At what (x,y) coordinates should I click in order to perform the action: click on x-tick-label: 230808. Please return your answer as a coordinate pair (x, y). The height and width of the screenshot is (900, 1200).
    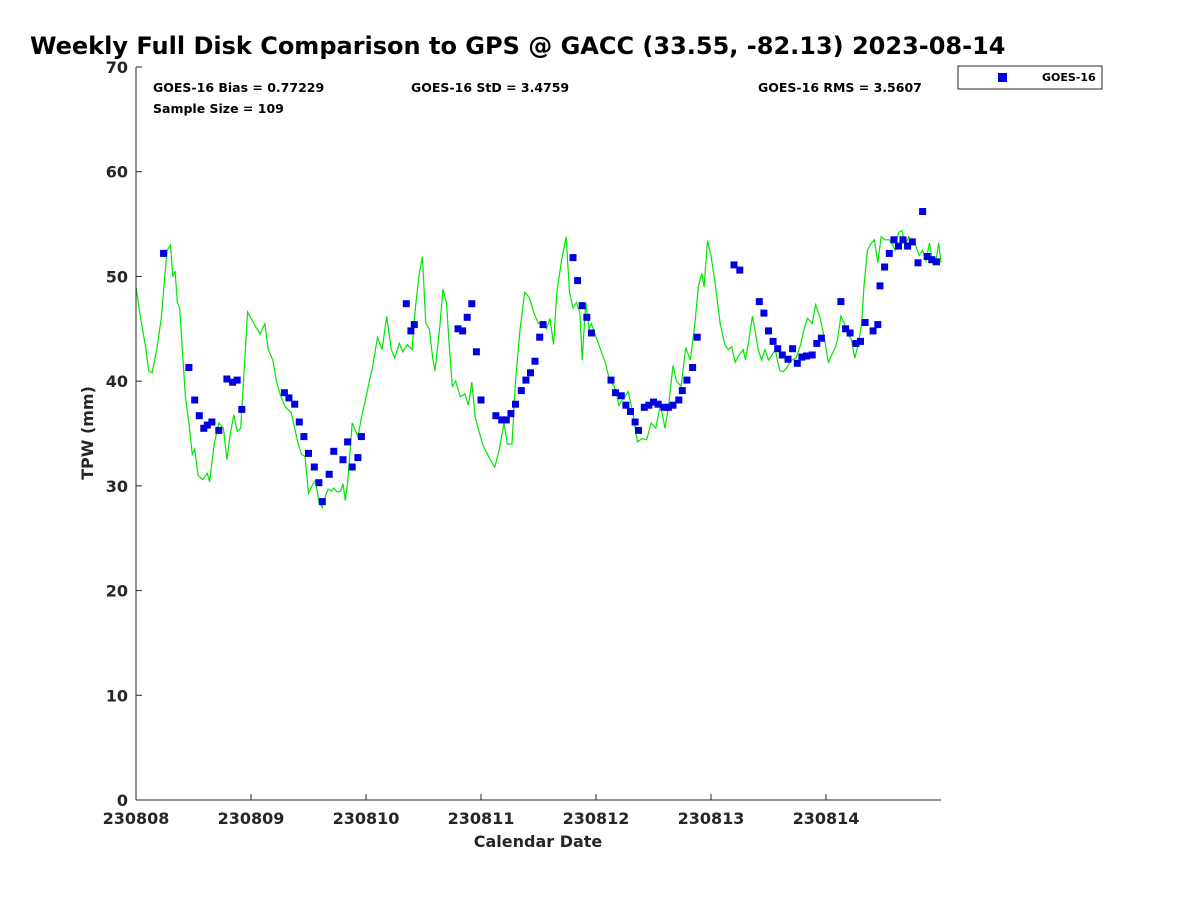
    Looking at the image, I should click on (136, 818).